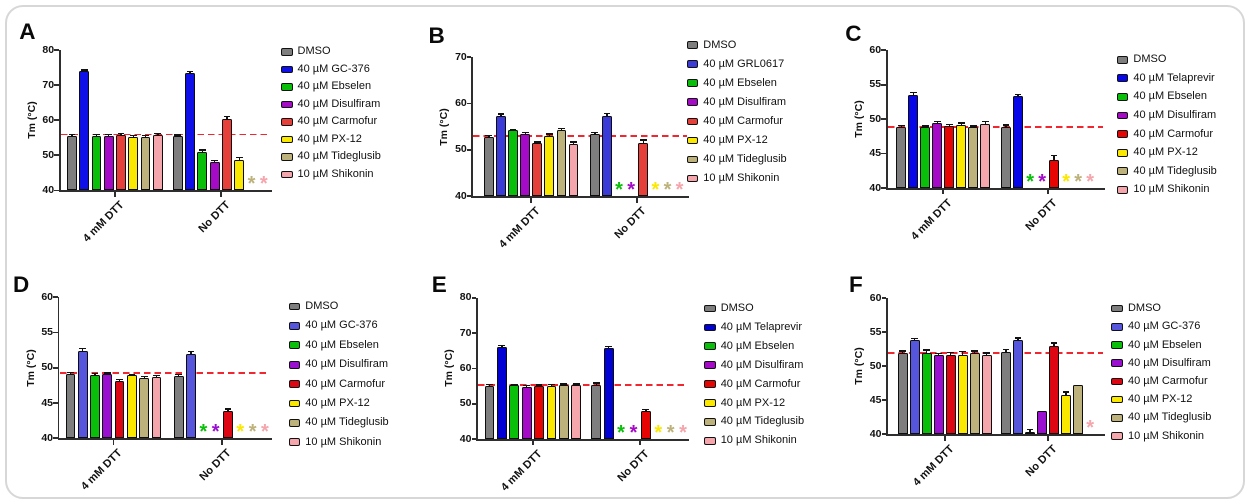 The width and height of the screenshot is (1250, 504). I want to click on legend-label: DMSO, so click(1150, 59).